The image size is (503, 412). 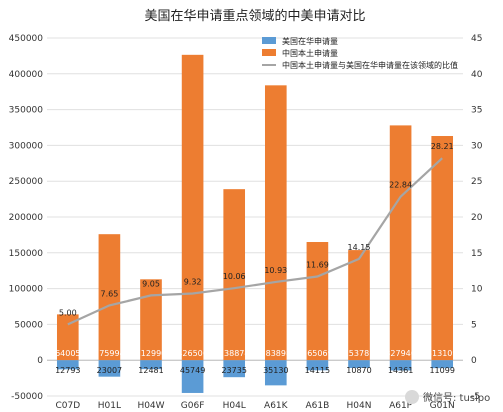 I want to click on x-tick-label: A61B, so click(x=318, y=406).